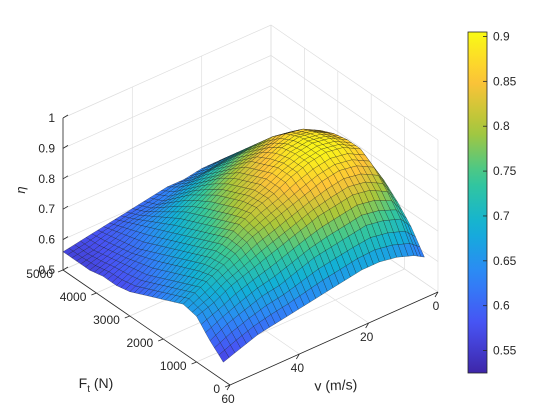  What do you see at coordinates (367, 337) in the screenshot?
I see `x-tick-label: 20` at bounding box center [367, 337].